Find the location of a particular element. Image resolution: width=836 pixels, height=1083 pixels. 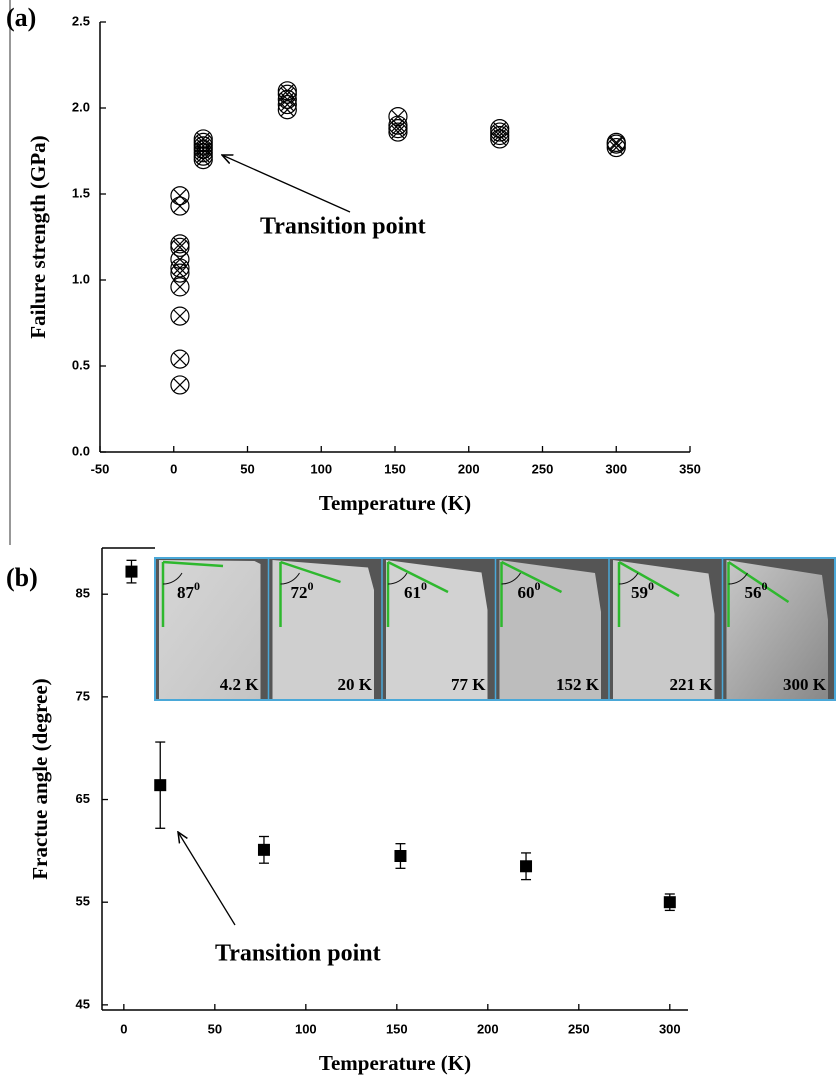

angle-value: 60 is located at coordinates (526, 592).